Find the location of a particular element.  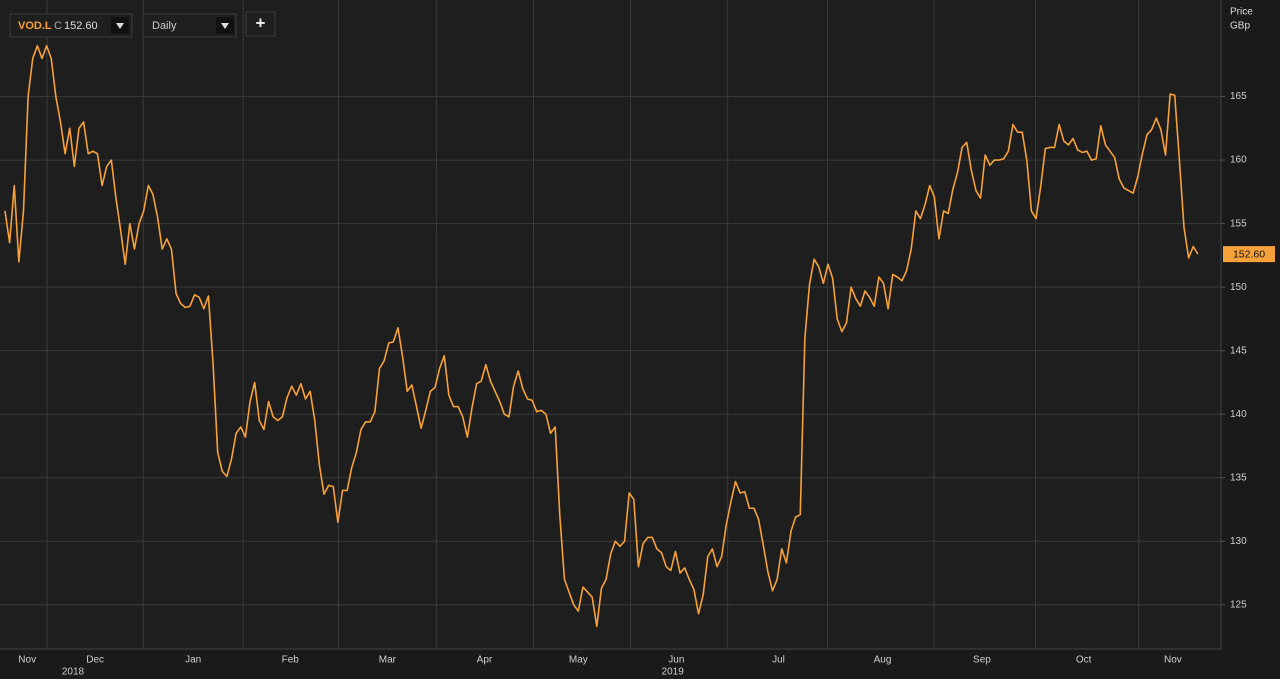

interval-selector: Daily is located at coordinates (189, 25).